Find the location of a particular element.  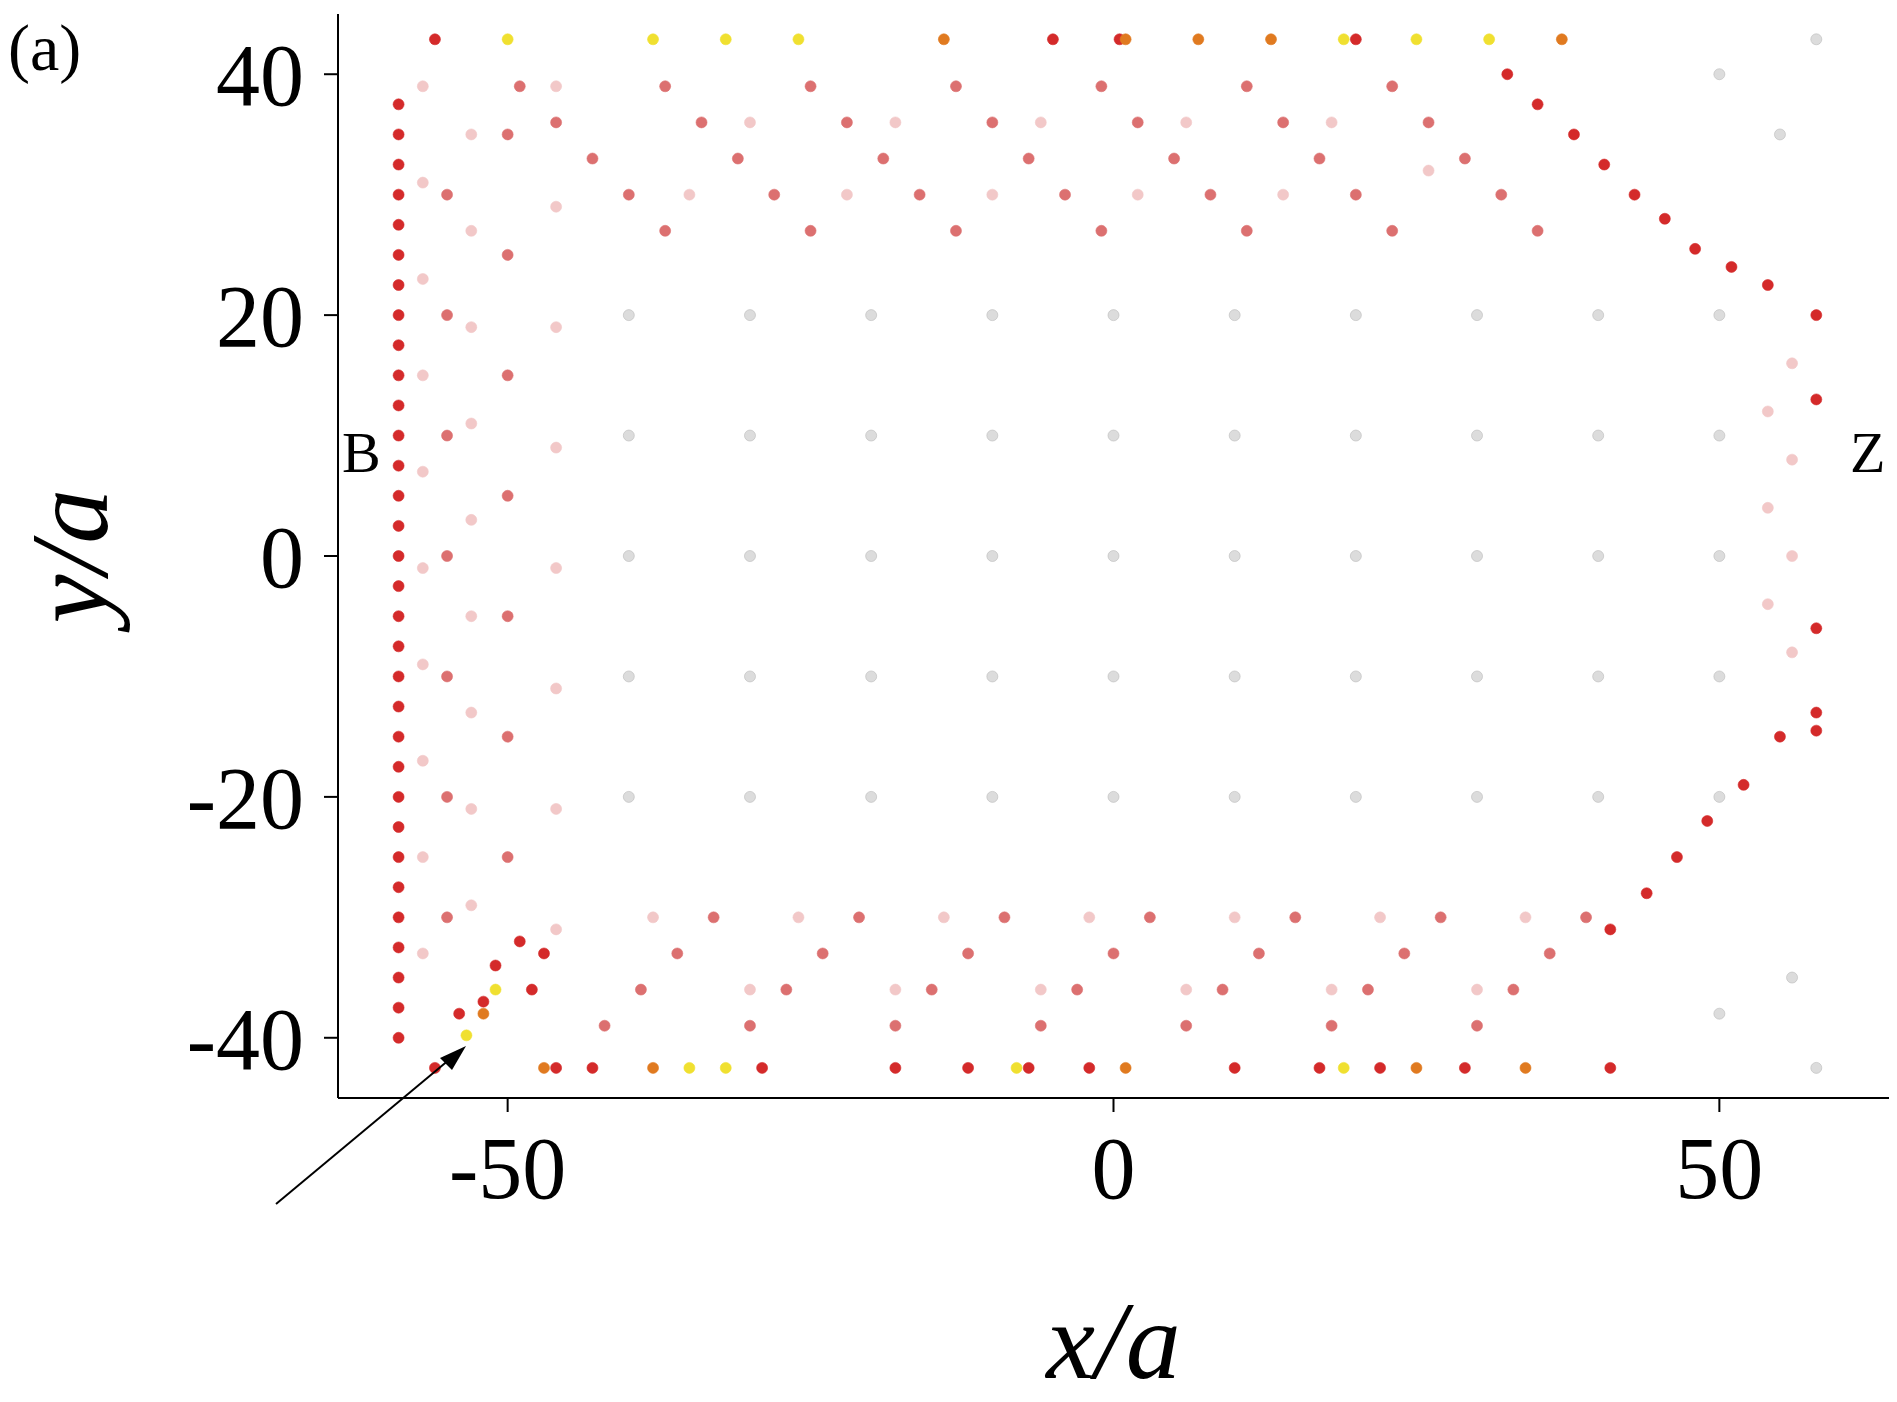

y-tick-label: 0 is located at coordinates (282, 558).